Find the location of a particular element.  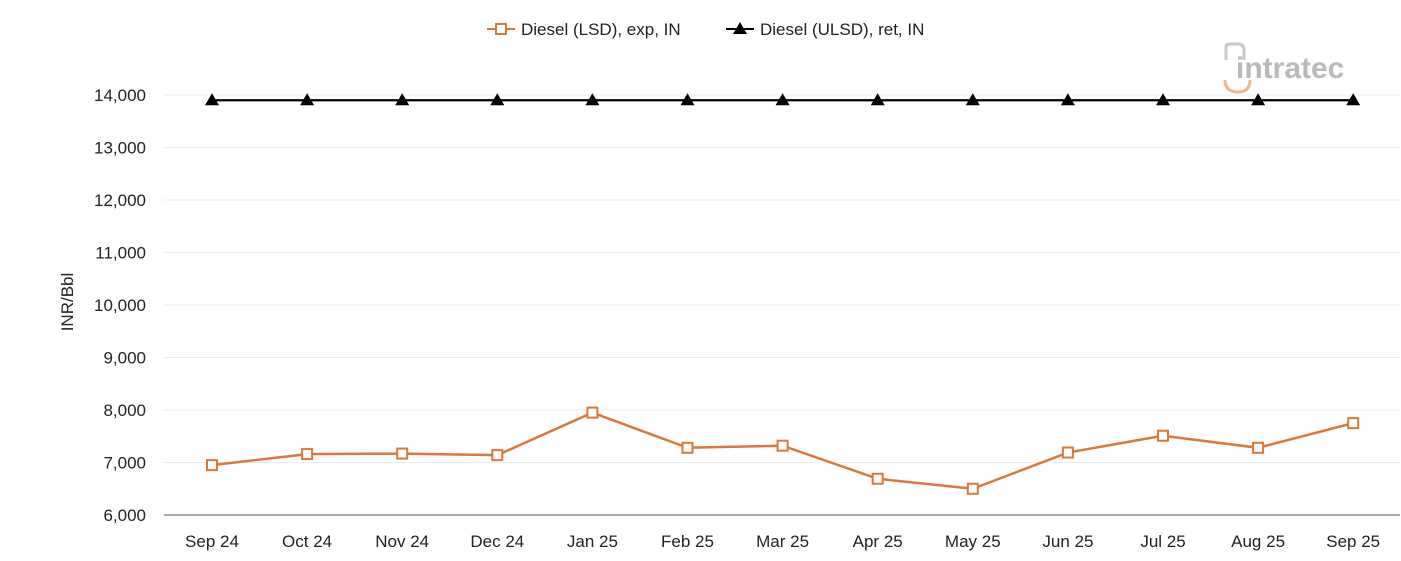

y-tick-label: 9,000 is located at coordinates (124, 358).